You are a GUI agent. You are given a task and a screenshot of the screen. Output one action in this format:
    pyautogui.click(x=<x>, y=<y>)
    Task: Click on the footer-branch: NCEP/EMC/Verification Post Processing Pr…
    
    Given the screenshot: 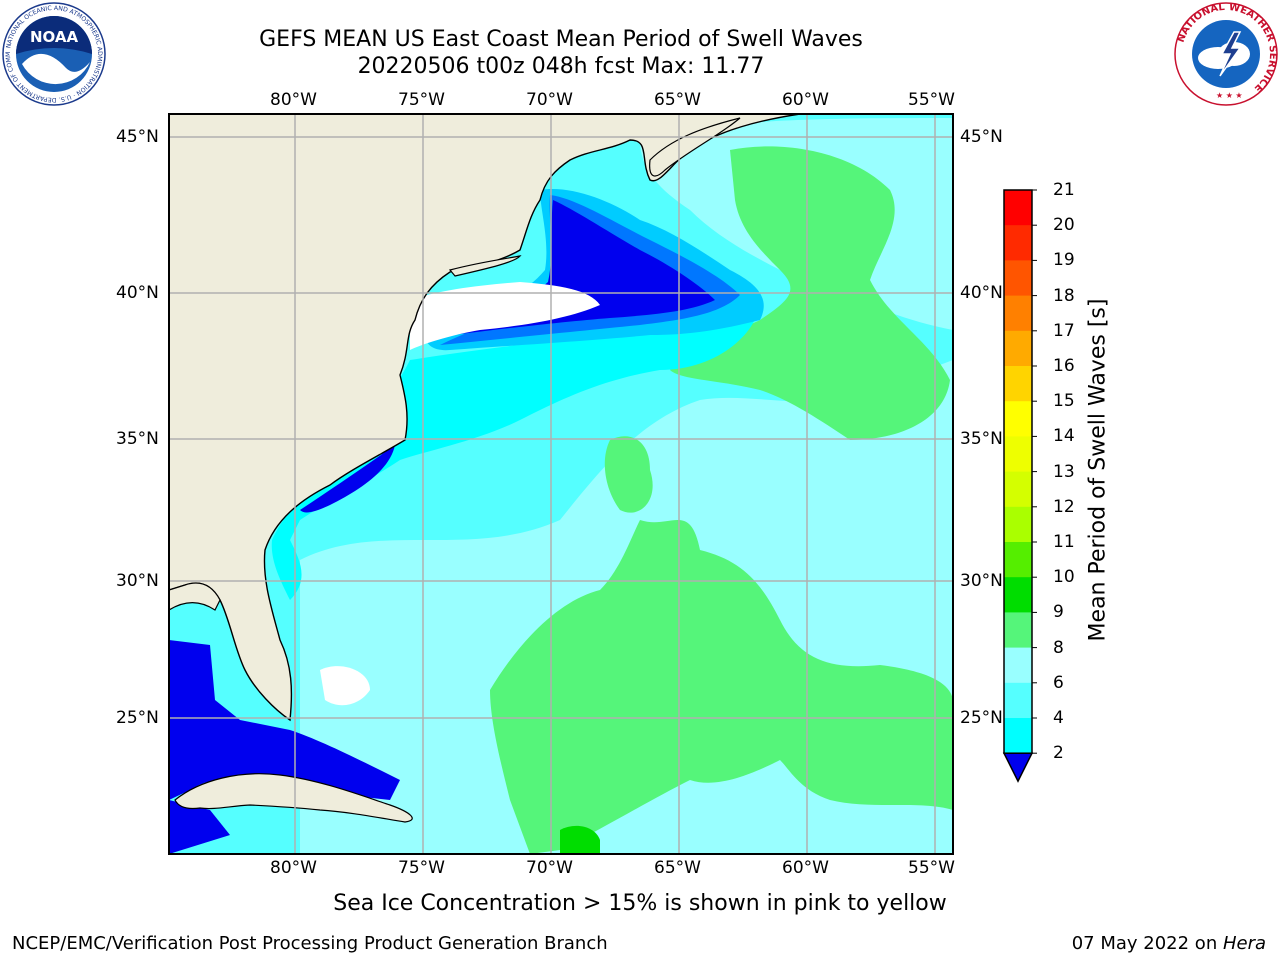 What is the action you would take?
    pyautogui.click(x=310, y=943)
    